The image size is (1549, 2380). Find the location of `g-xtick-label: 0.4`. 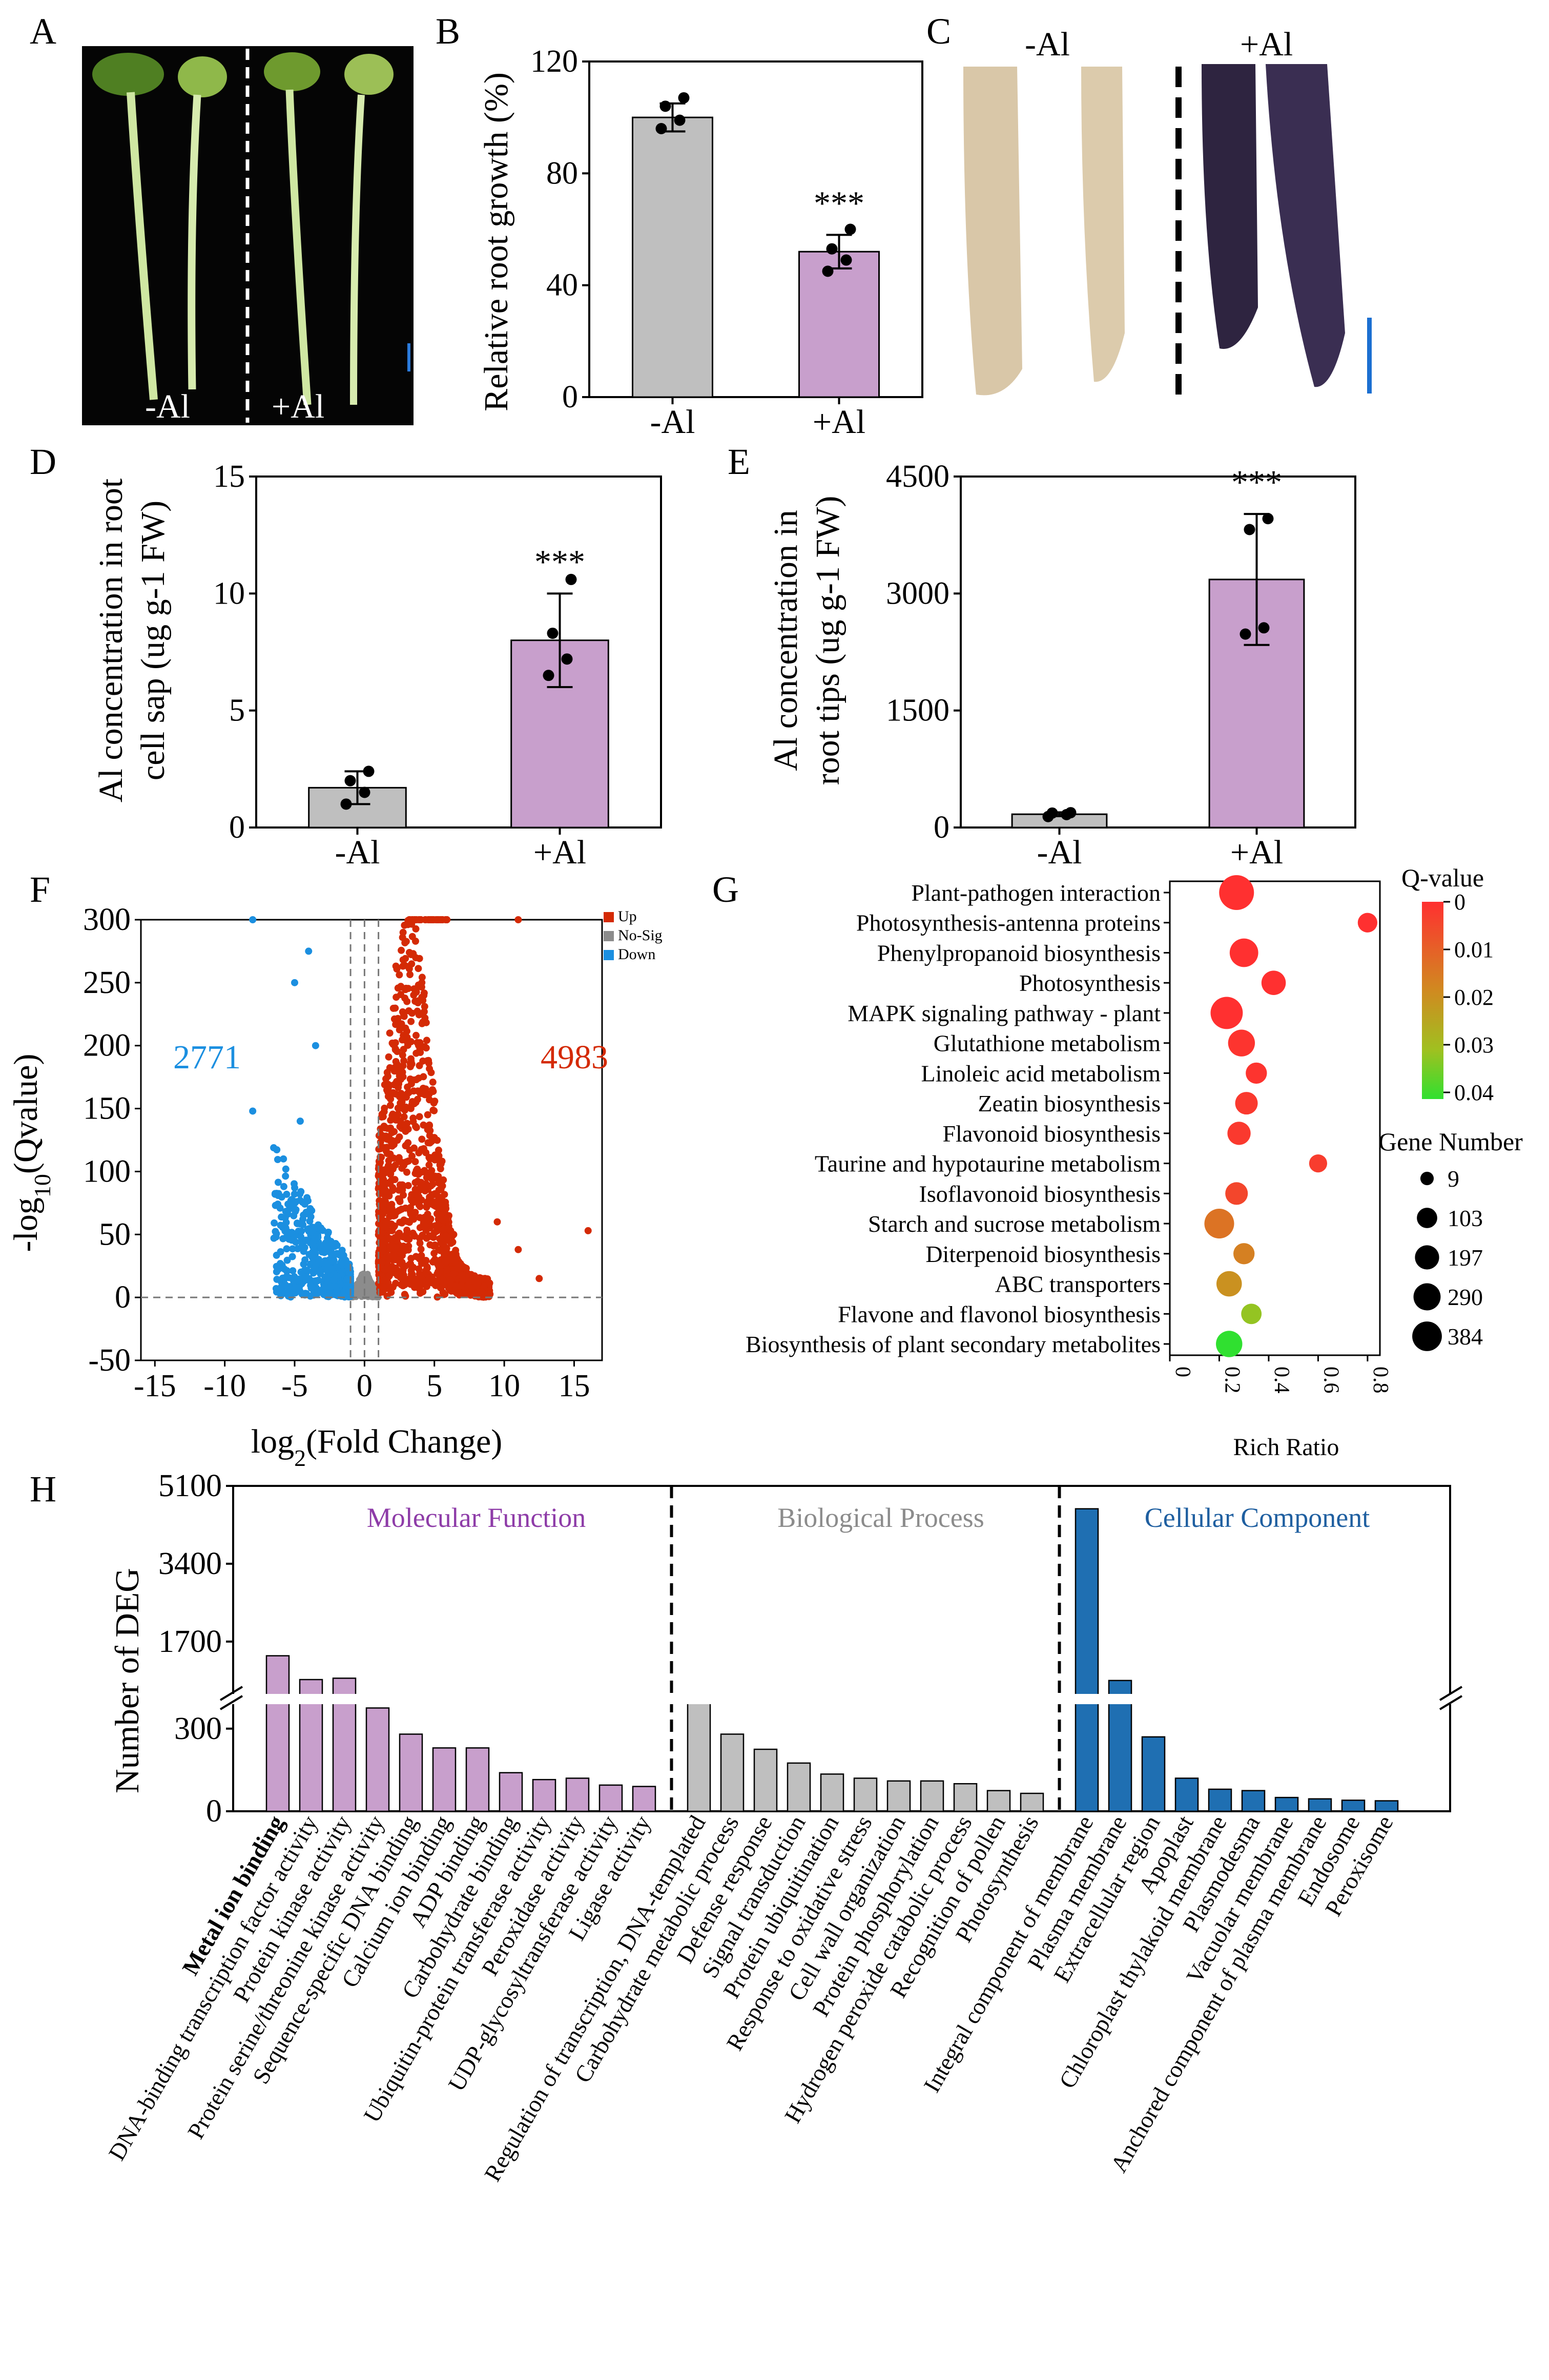

g-xtick-label: 0.4 is located at coordinates (1281, 1380).